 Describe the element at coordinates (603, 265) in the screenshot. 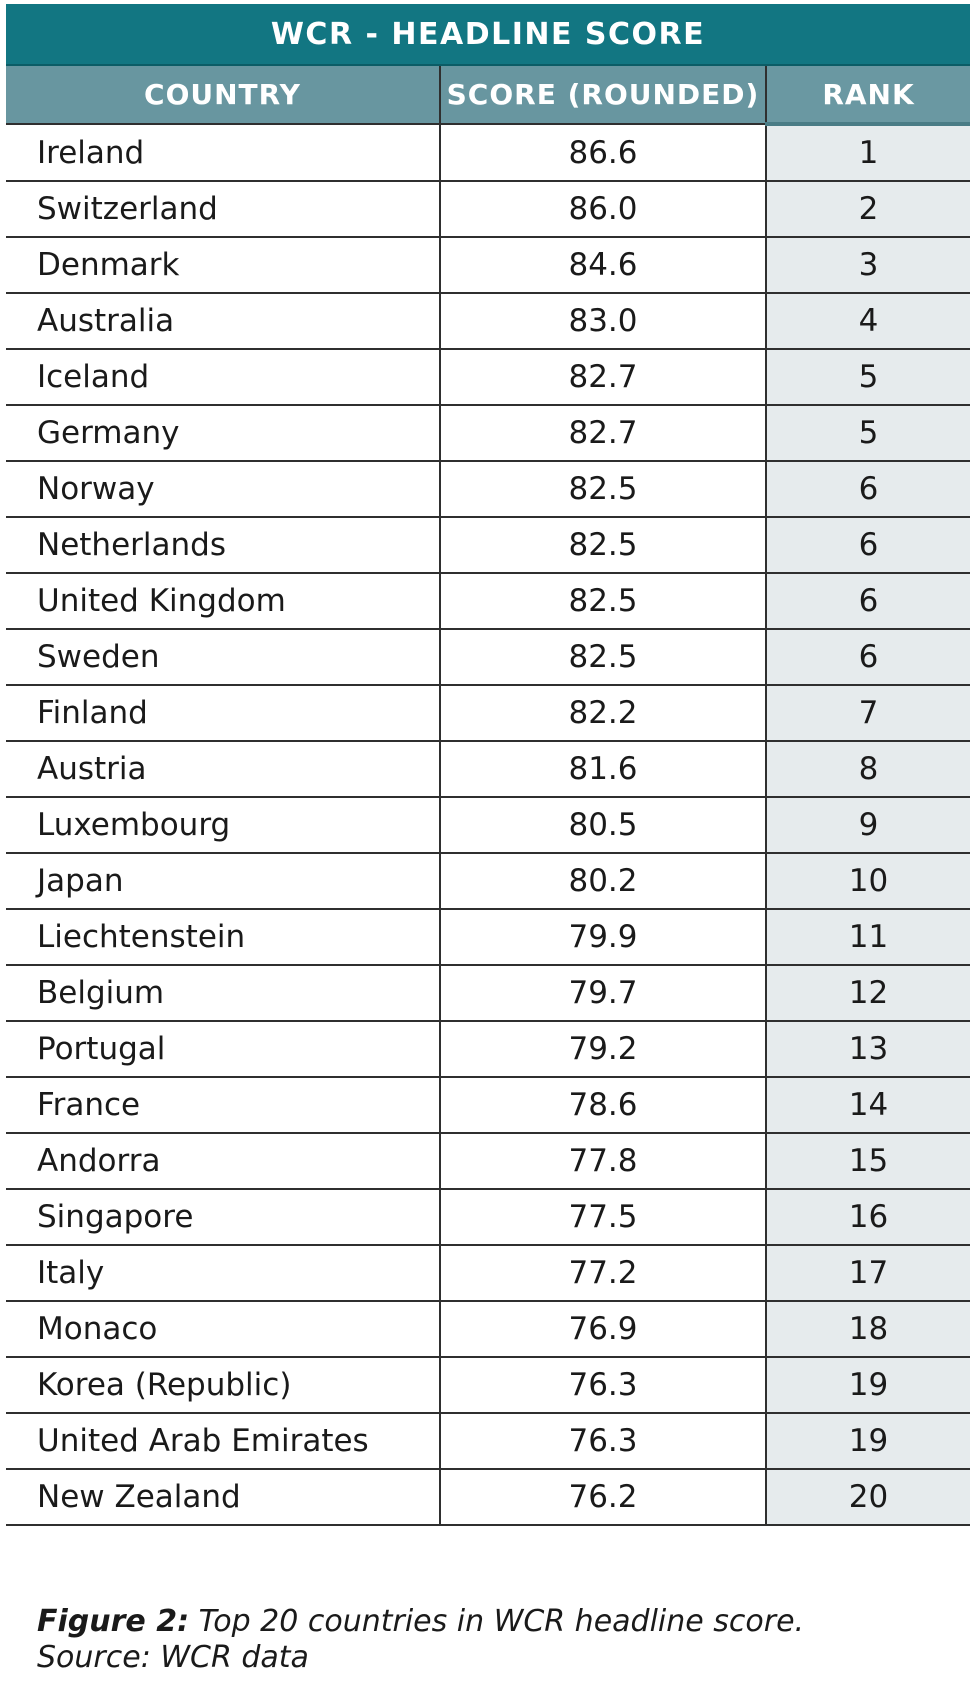

I see `score-cell: 84.6` at that location.